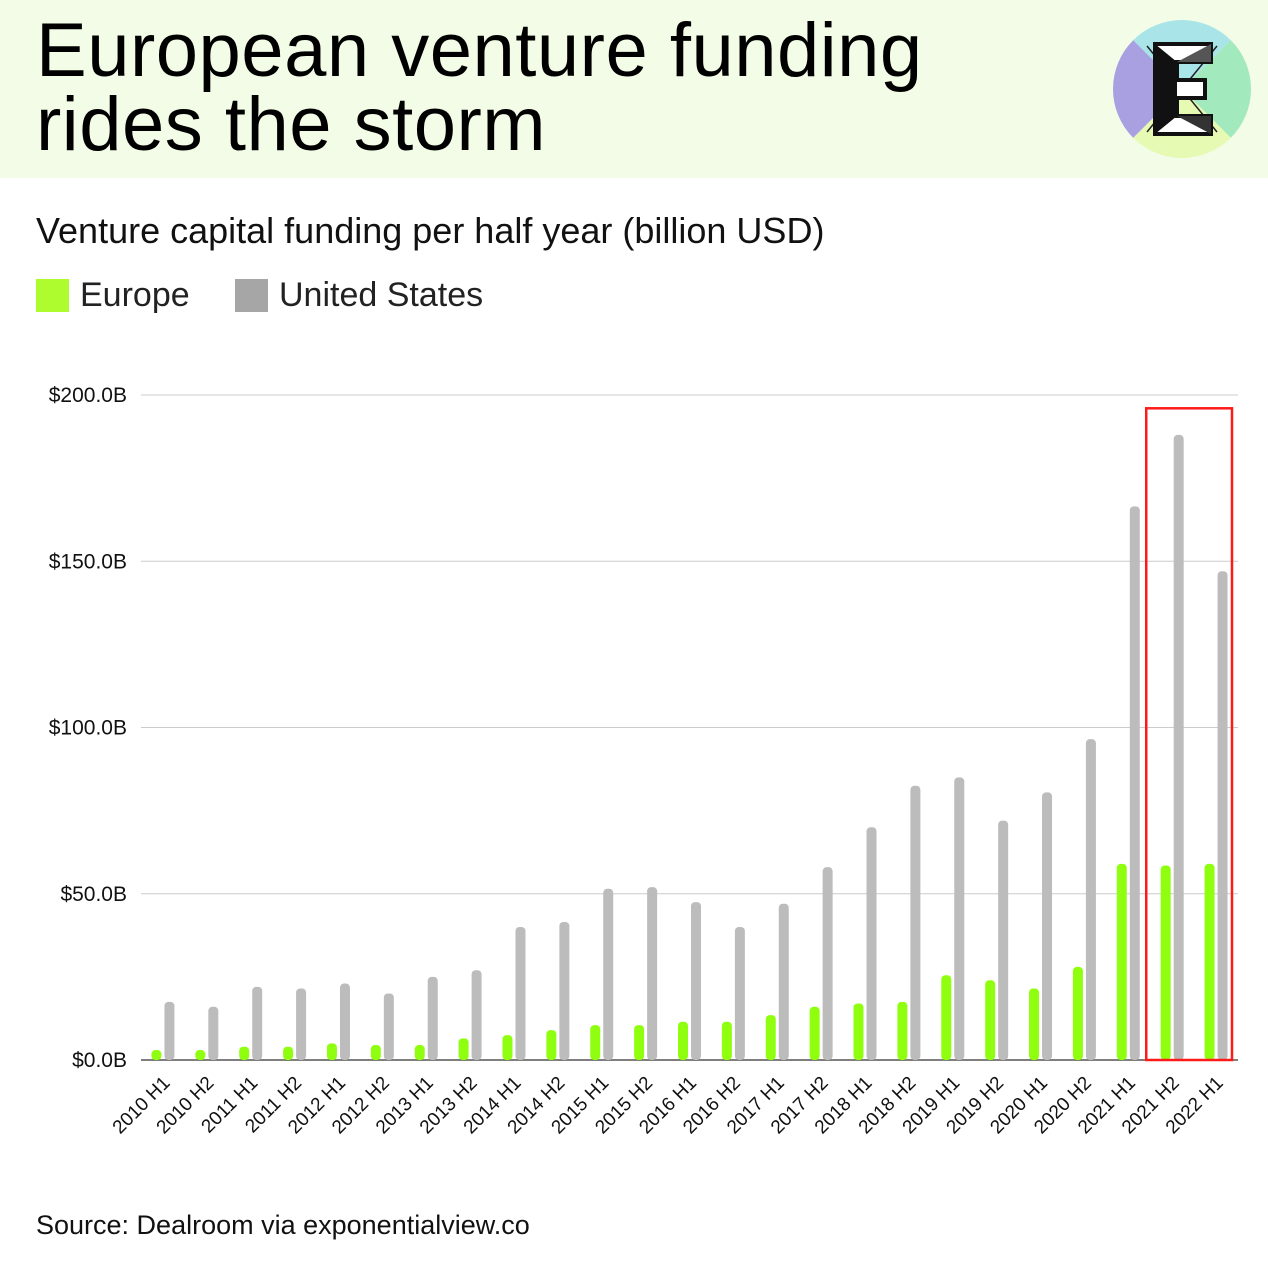 Image resolution: width=1268 pixels, height=1270 pixels. I want to click on logo-segment-left, so click(1147, 89).